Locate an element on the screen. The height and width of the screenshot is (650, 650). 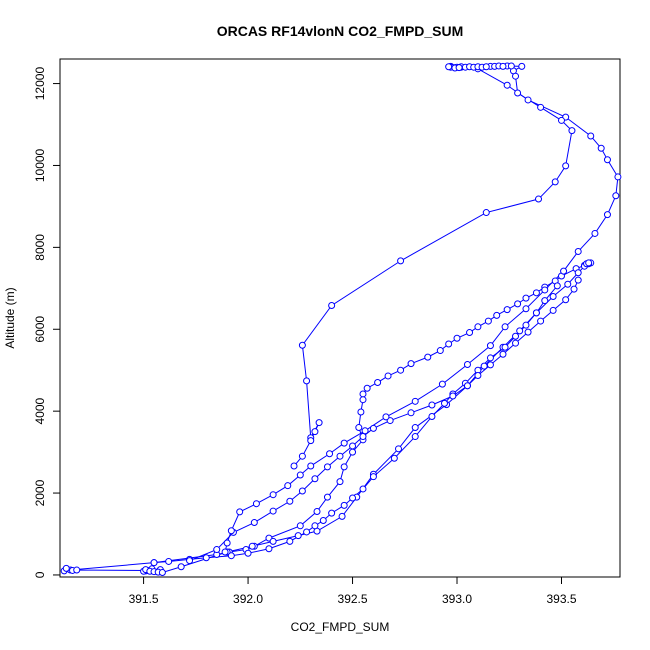
y-tick-label: 8000 is located at coordinates (40, 247).